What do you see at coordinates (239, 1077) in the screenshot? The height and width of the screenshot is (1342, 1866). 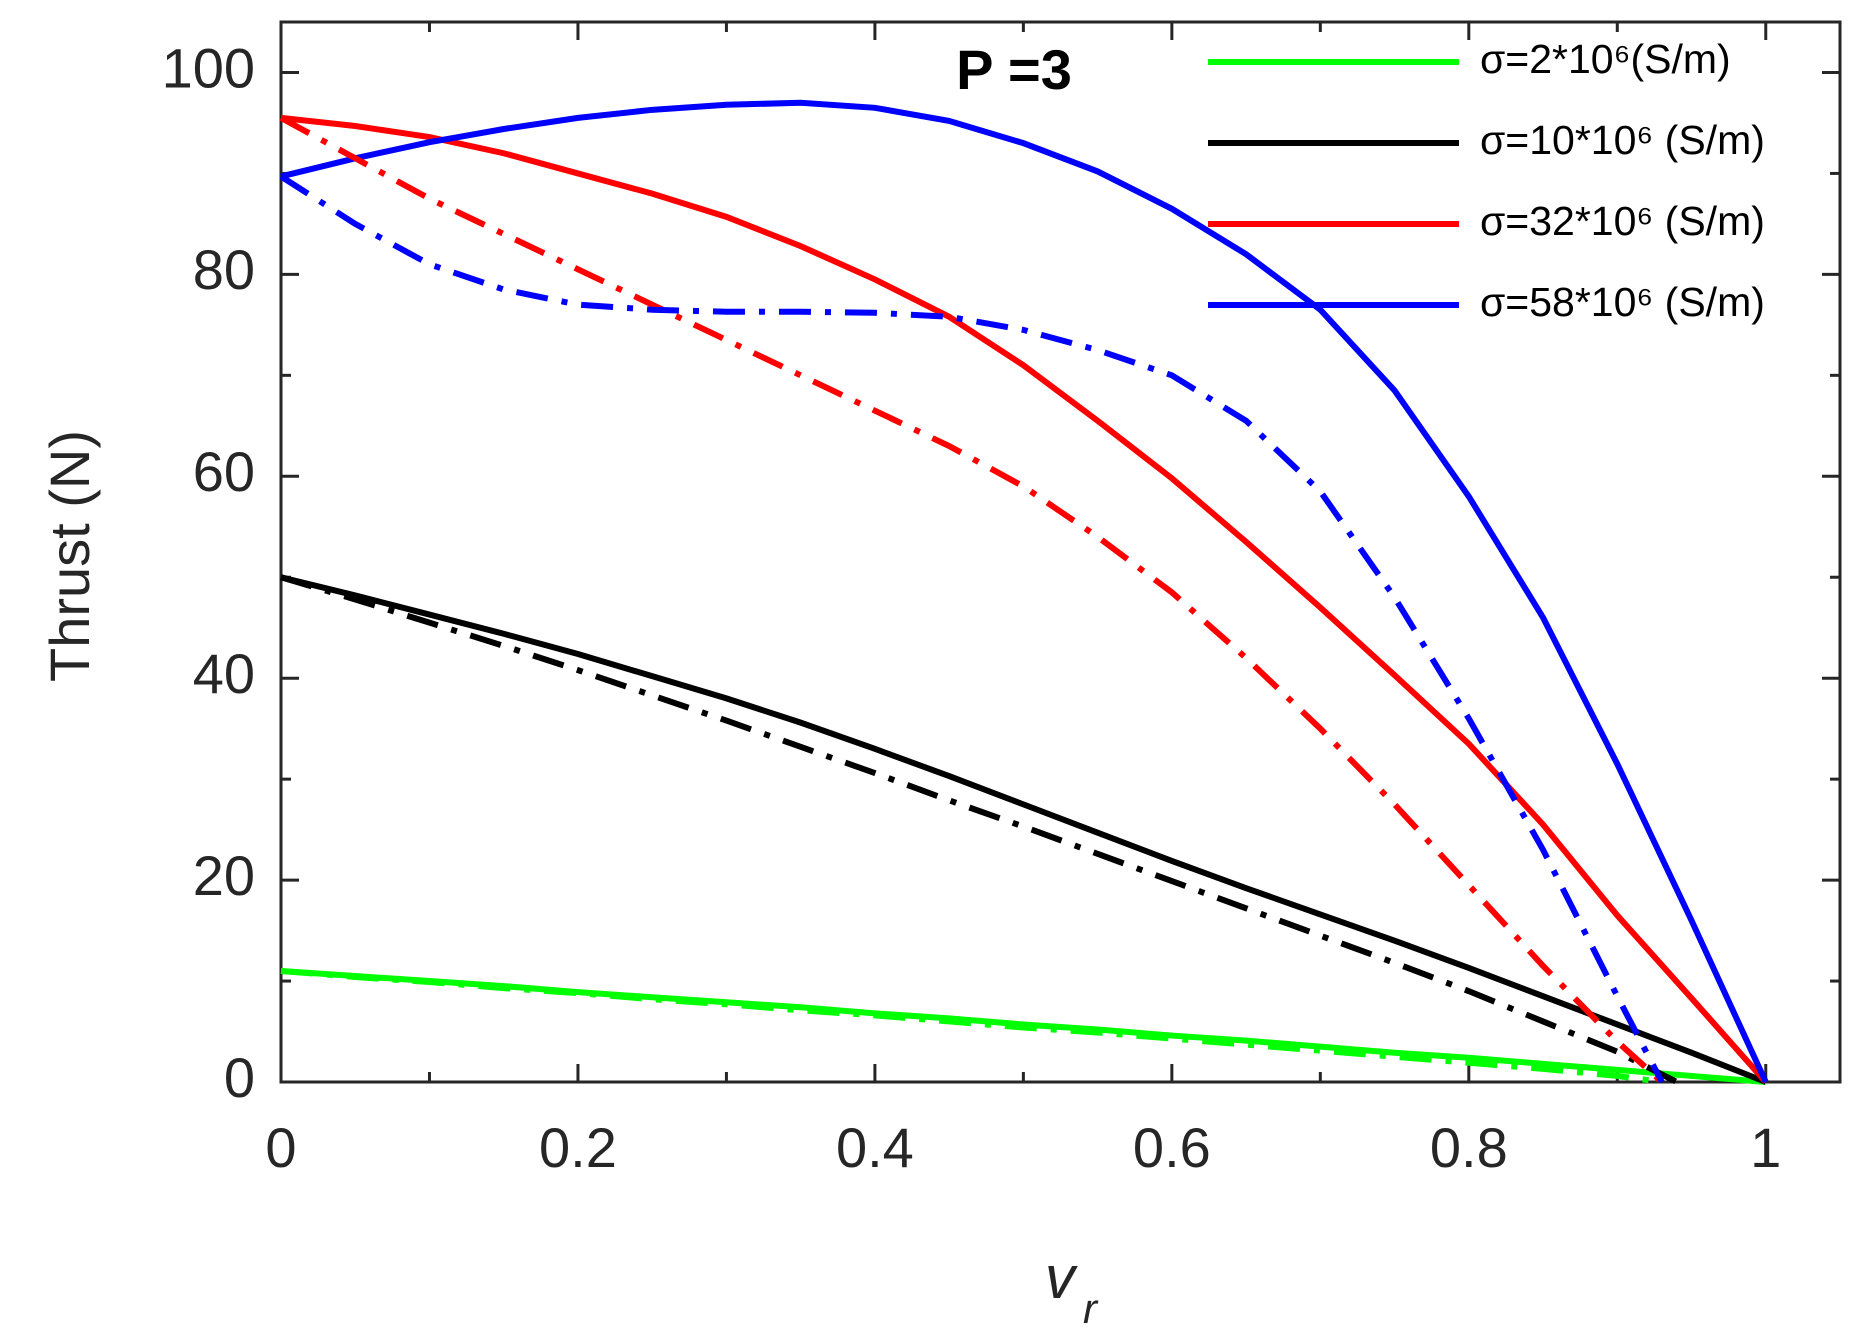 I see `y-tick-label: 0` at bounding box center [239, 1077].